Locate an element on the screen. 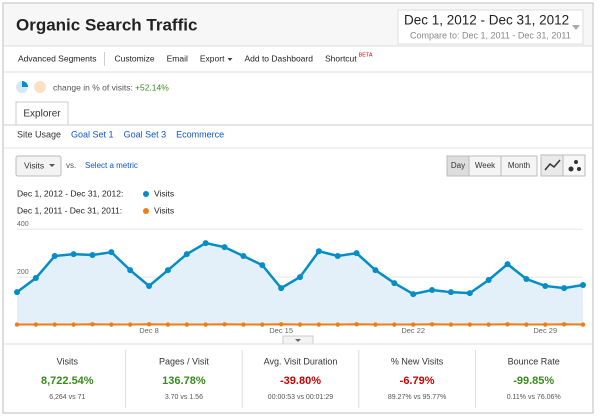  line-icon is located at coordinates (552, 165).